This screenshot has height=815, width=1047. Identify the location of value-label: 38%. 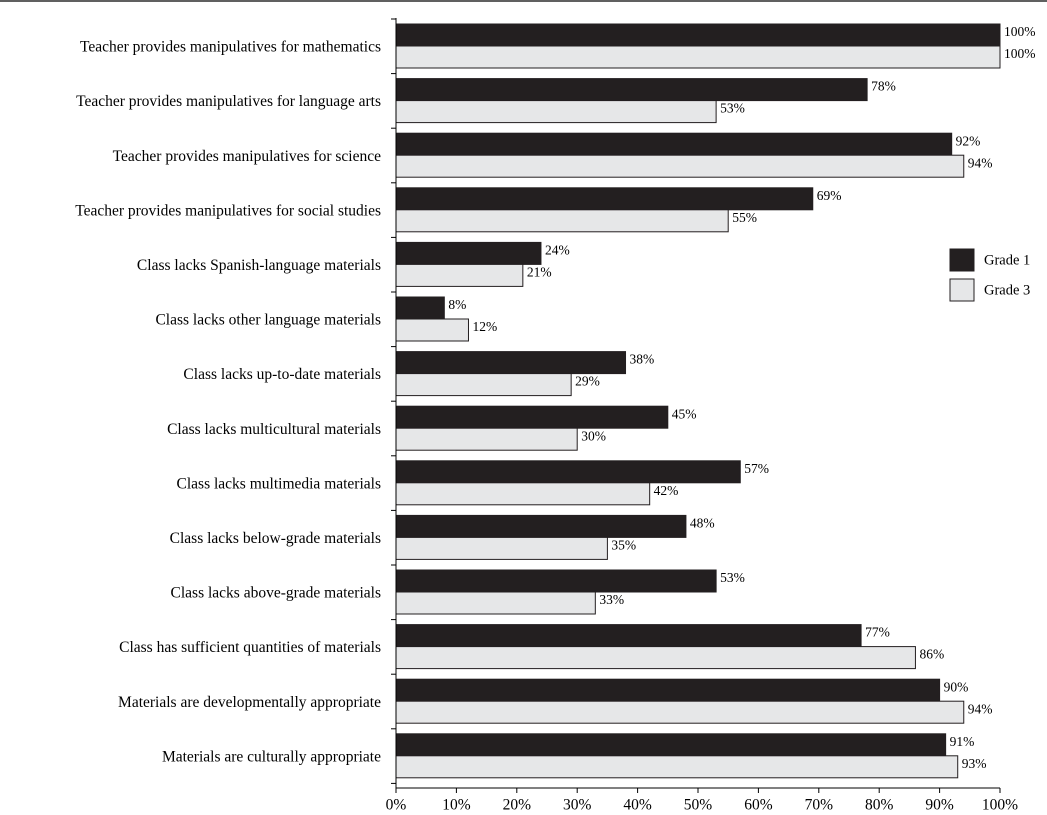
(642, 359).